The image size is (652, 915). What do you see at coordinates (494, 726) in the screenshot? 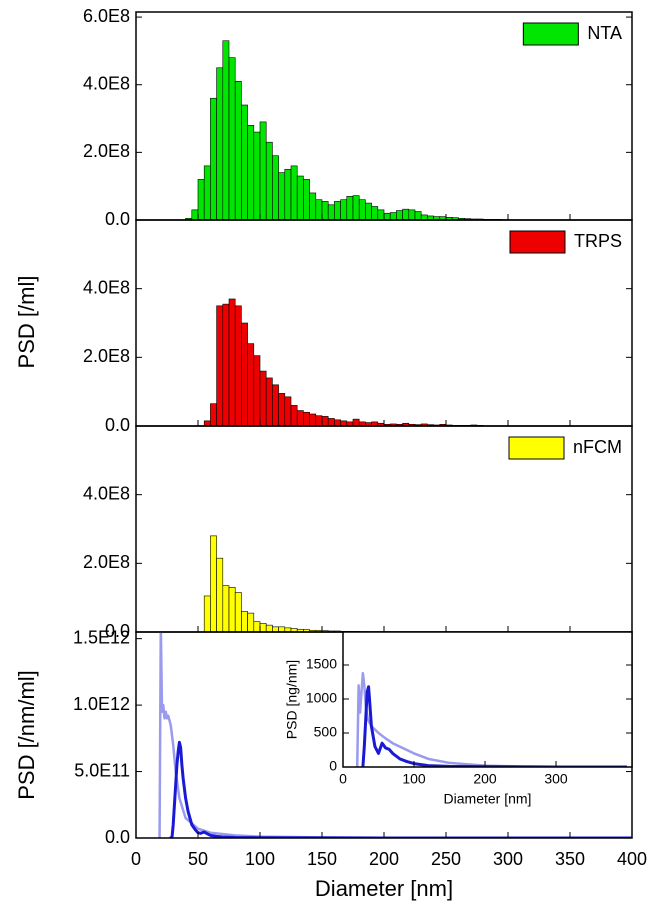
I see `line` at bounding box center [494, 726].